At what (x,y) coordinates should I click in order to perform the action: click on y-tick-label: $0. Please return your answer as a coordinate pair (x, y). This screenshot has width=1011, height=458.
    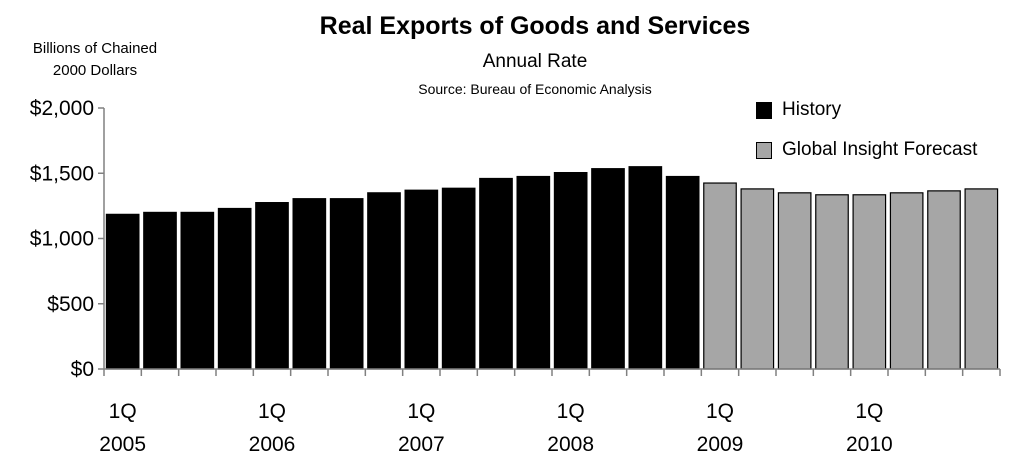
    Looking at the image, I should click on (82, 369).